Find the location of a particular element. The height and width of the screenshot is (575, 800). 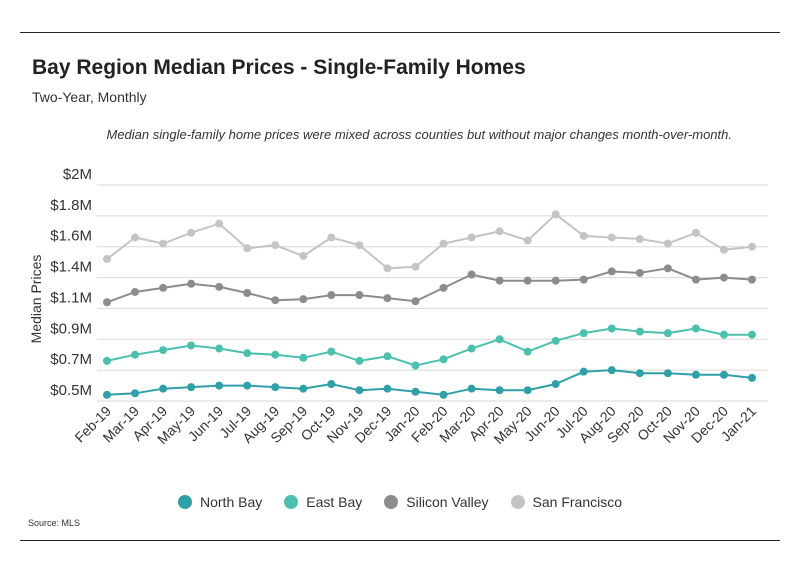

series-line-san-francisco is located at coordinates (429, 241).